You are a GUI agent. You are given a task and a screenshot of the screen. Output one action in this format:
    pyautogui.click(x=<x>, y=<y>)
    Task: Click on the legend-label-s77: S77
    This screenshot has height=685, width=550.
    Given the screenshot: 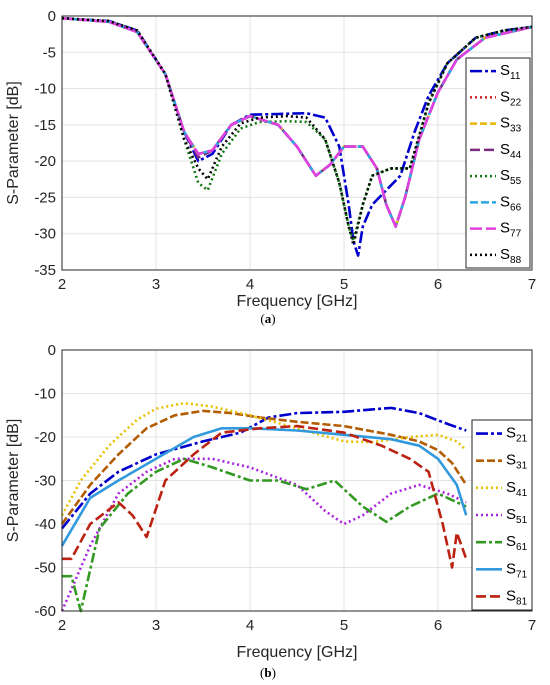 What is the action you would take?
    pyautogui.click(x=511, y=230)
    